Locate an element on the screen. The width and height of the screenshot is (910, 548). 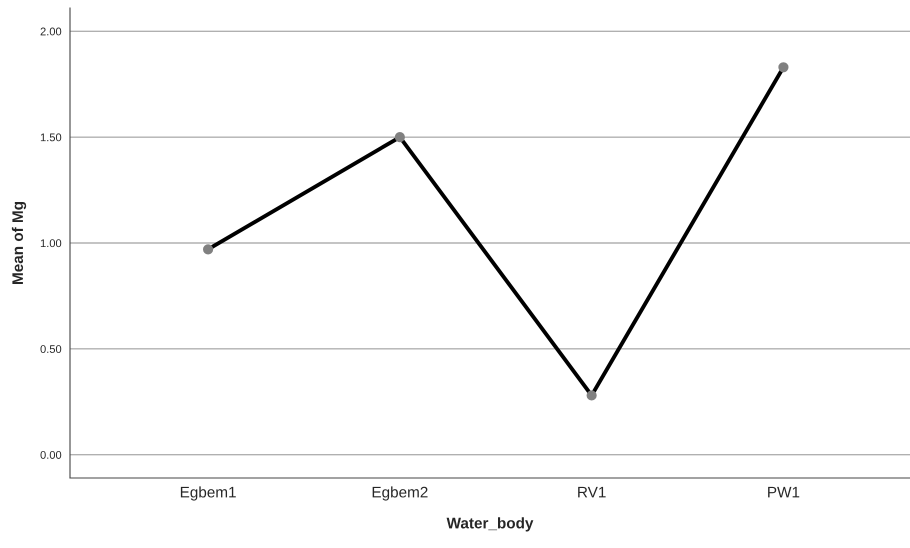
y-tick-label: 0.50 is located at coordinates (51, 349).